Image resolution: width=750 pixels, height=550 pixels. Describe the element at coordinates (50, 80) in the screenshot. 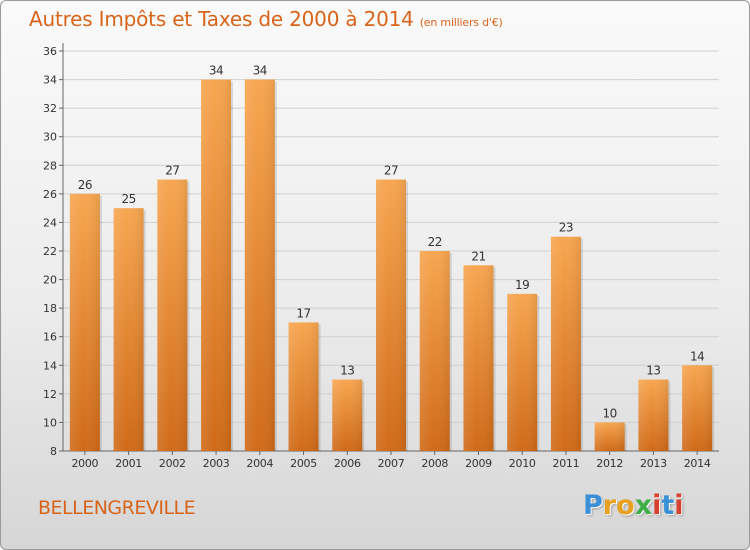

I see `y-tick-label: 34` at that location.